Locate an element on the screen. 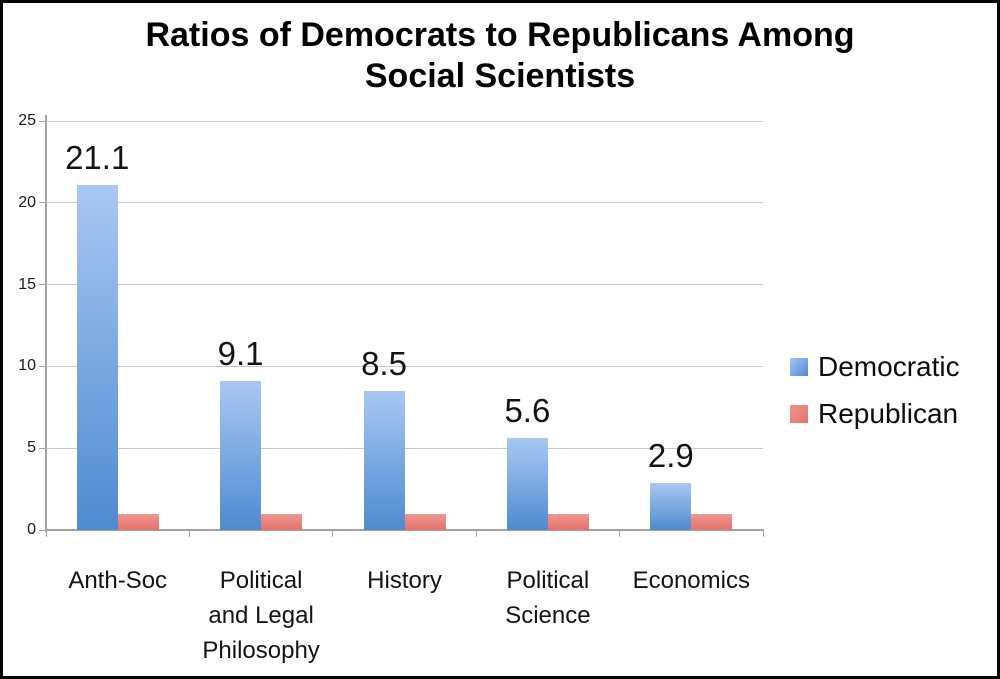  x-axis-category-label-line: and Legal is located at coordinates (261, 615).